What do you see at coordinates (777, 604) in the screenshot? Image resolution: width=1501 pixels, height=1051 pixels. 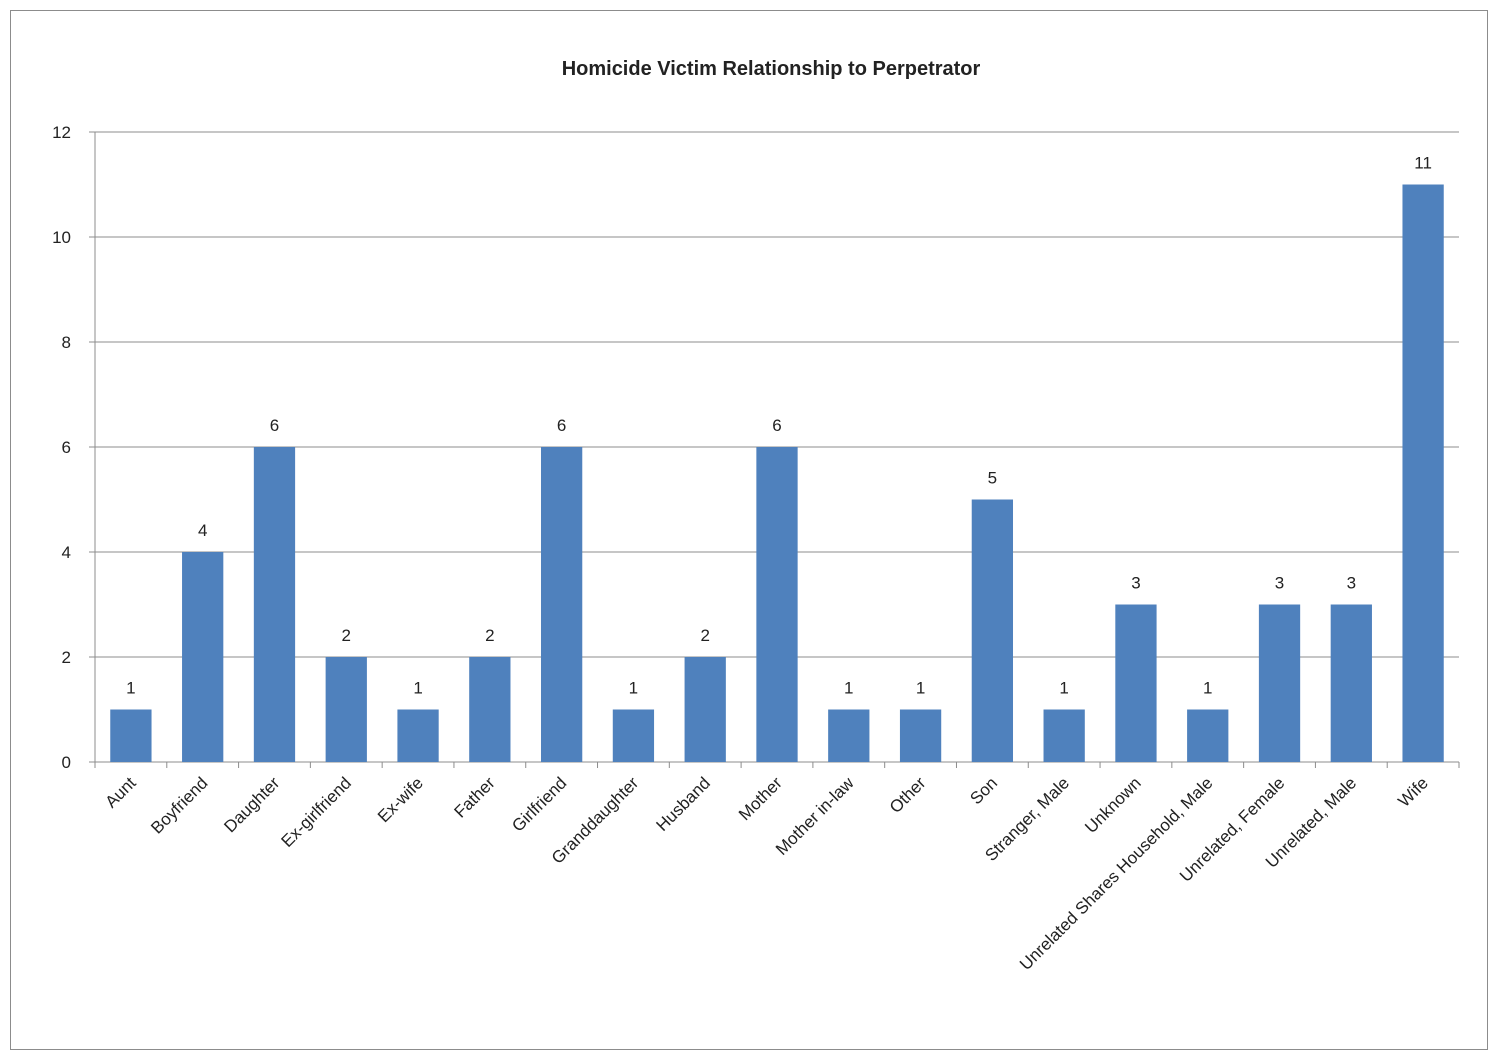 I see `bar-mother` at bounding box center [777, 604].